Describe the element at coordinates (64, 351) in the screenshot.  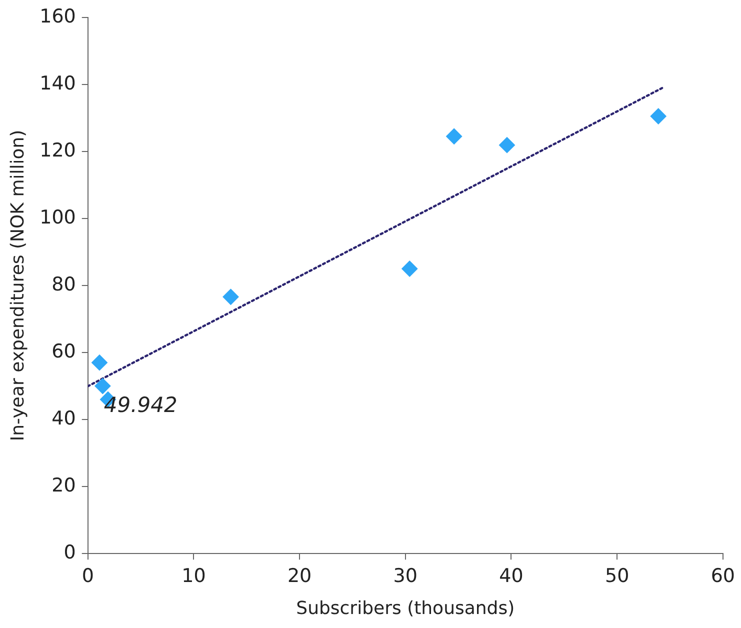
I see `y-tick-label: 60` at that location.